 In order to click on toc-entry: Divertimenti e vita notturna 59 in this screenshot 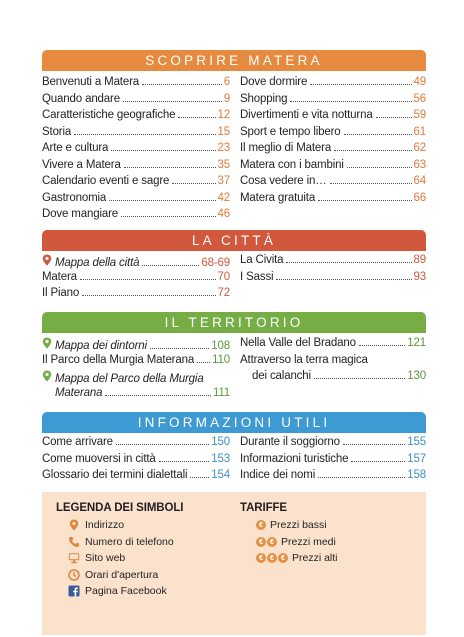, I will do `click(333, 117)`.